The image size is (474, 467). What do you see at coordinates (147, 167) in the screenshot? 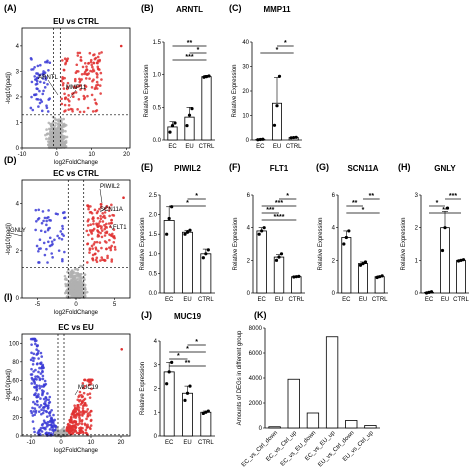
I see `panel-label-4: (E)` at bounding box center [147, 167].